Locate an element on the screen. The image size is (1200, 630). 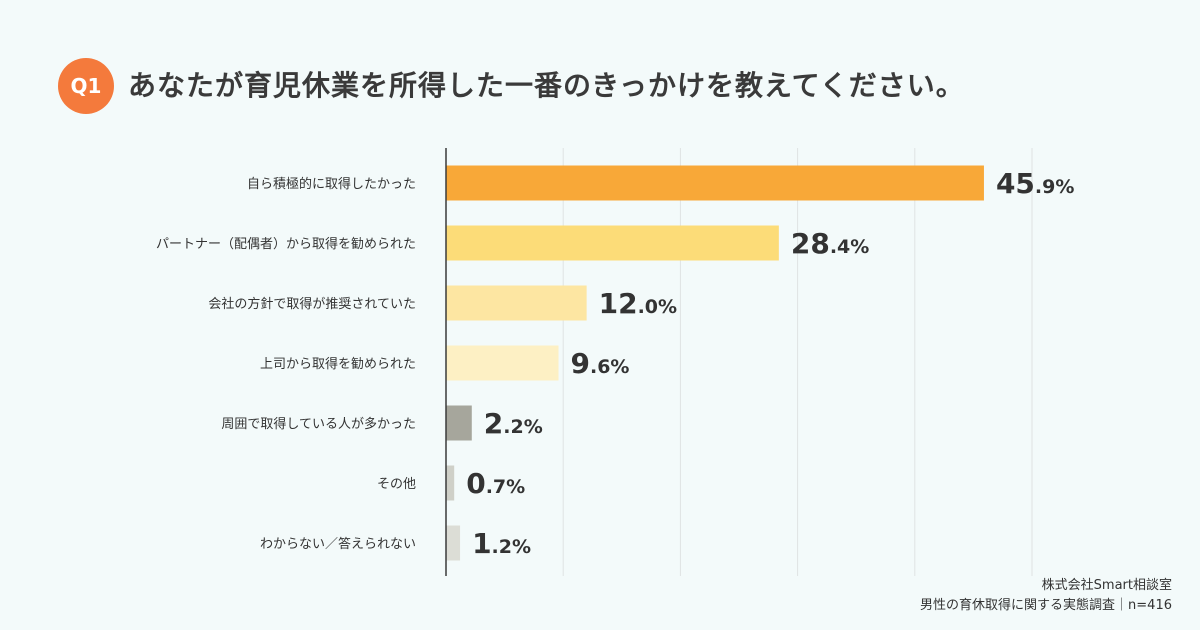
value-label: 2.2% is located at coordinates (513, 423).